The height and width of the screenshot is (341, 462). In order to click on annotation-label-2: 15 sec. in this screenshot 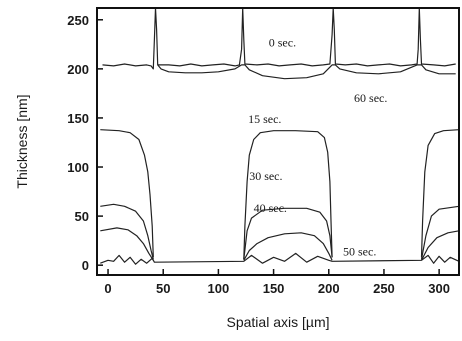, I will do `click(264, 119)`.